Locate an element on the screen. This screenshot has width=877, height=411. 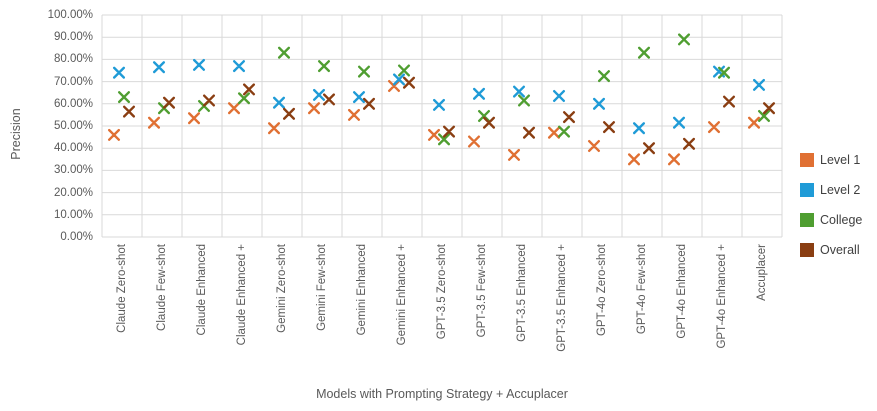
y-tick-label: 70.00% is located at coordinates (73, 81).